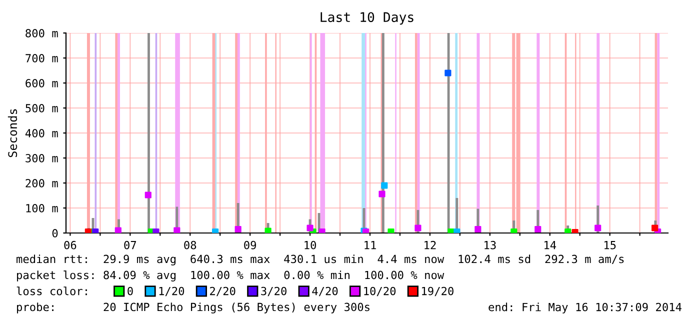 Image resolution: width=697 pixels, height=321 pixels. I want to click on legend-label: 2/20, so click(223, 291).